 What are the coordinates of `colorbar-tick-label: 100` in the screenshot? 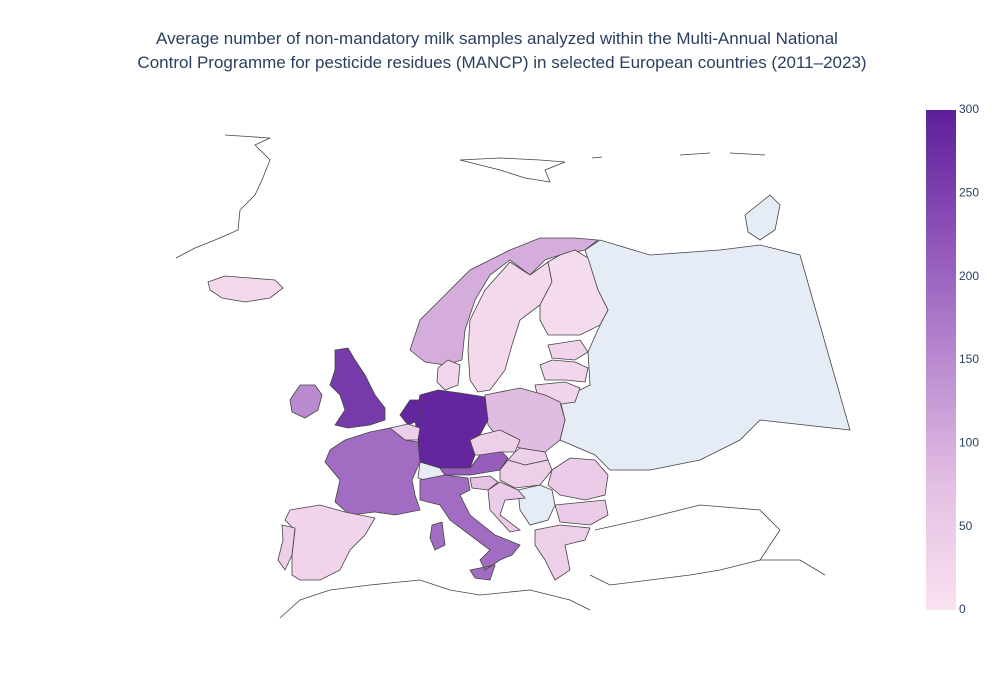 It's located at (969, 443).